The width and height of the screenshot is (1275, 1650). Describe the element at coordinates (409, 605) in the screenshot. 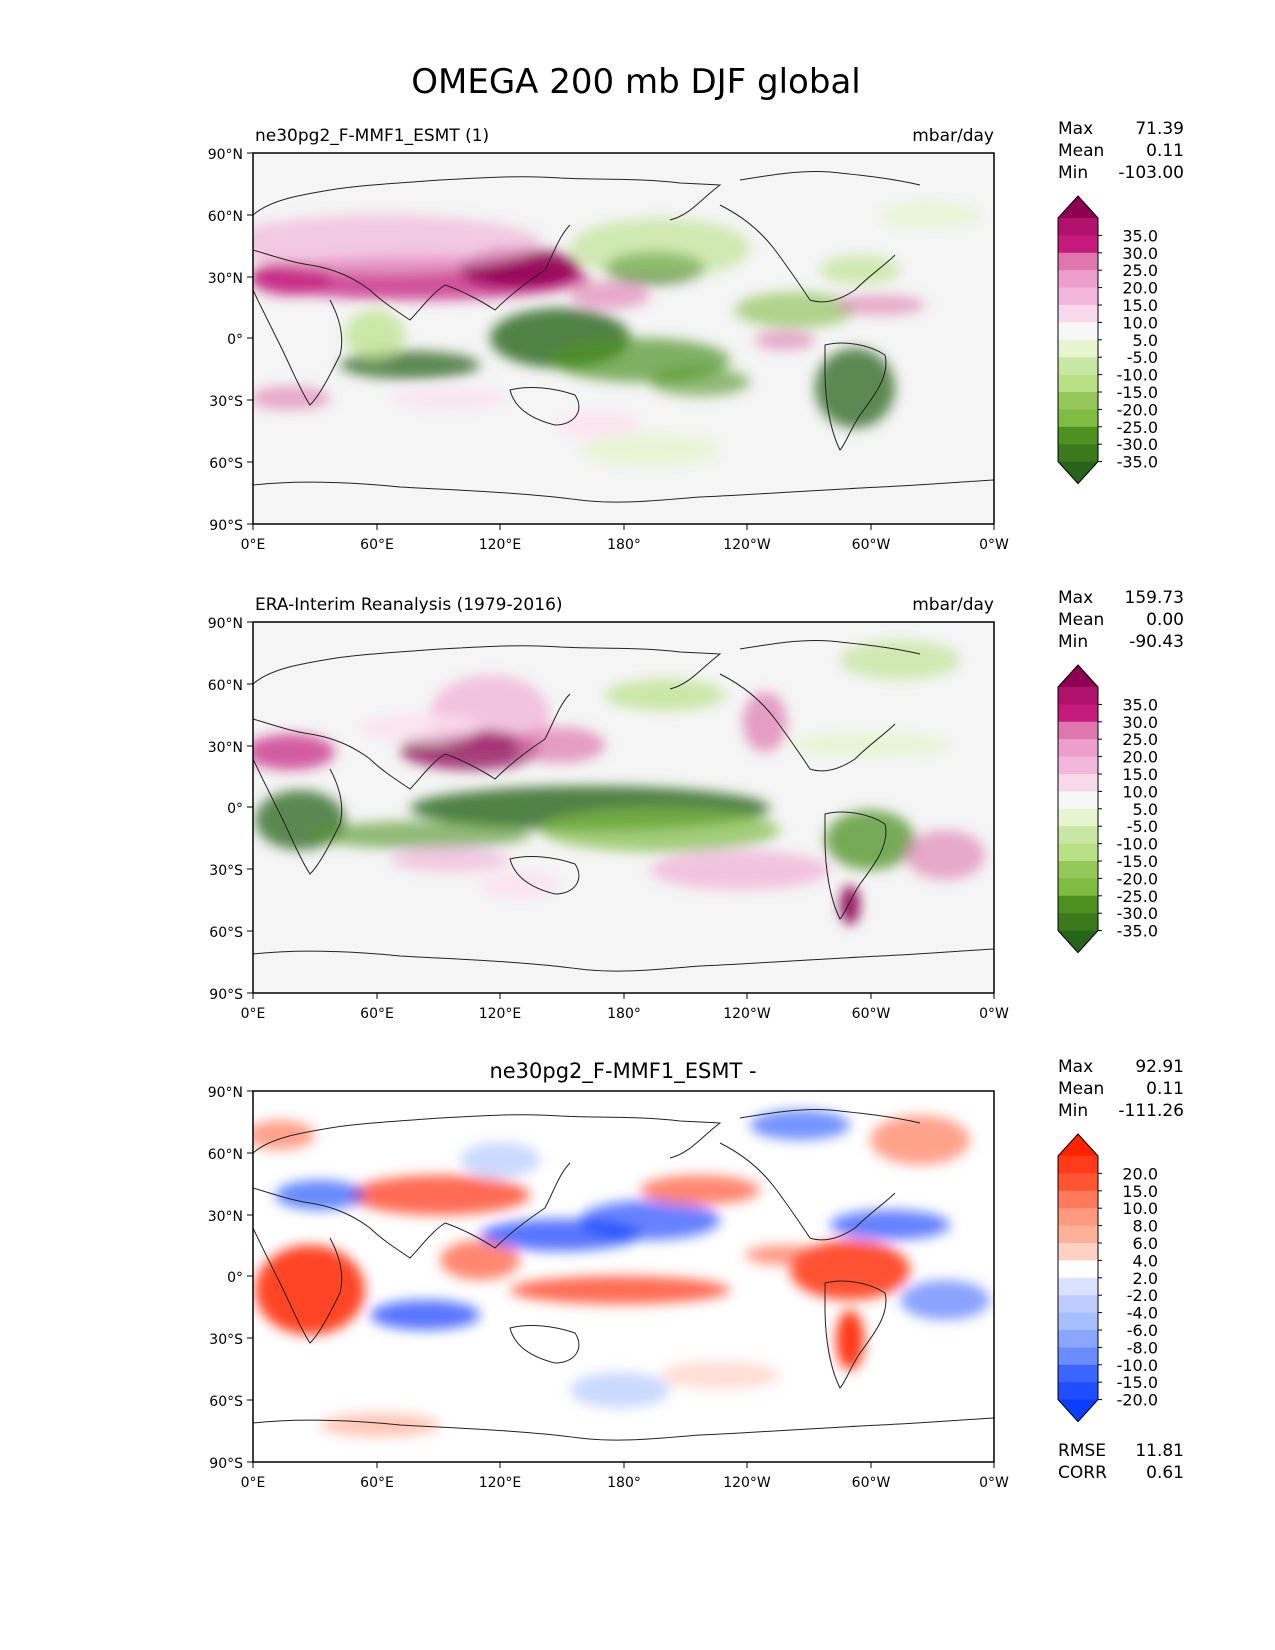

I see `panel-2-left-title: ERA-Interim Reanalysis (1979-2016)` at that location.